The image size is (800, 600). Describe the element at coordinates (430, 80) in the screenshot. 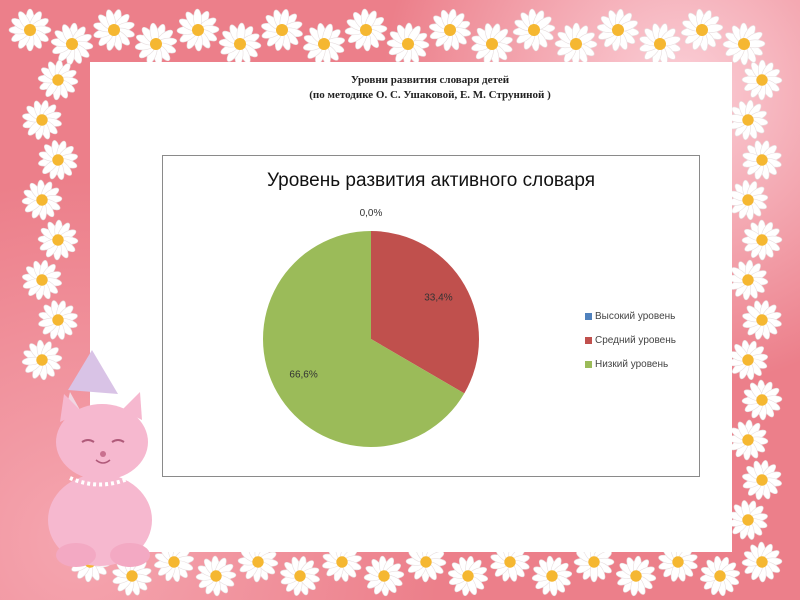

I see `slide-title-line1: Уровни развития словаря детей` at that location.